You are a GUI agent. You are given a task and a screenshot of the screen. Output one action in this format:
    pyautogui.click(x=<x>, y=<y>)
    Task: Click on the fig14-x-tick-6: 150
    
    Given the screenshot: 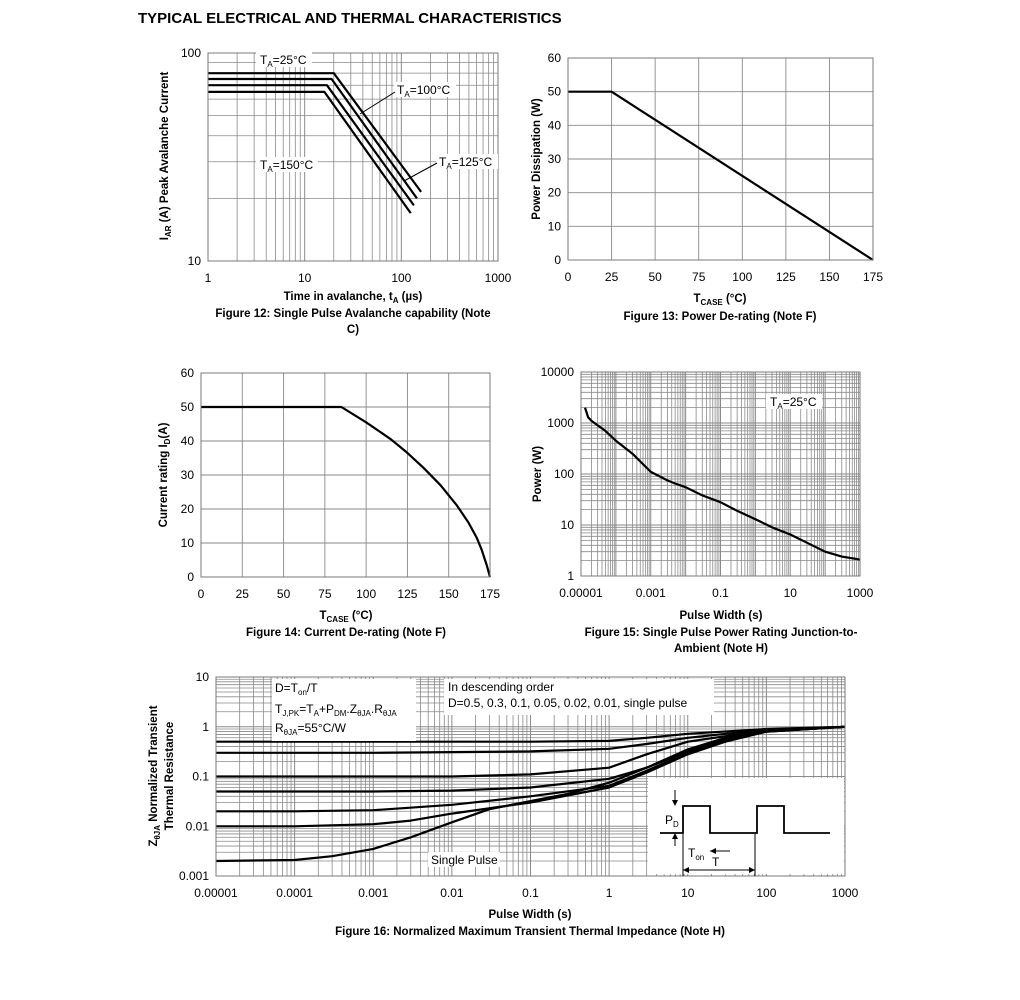 What is the action you would take?
    pyautogui.click(x=449, y=594)
    